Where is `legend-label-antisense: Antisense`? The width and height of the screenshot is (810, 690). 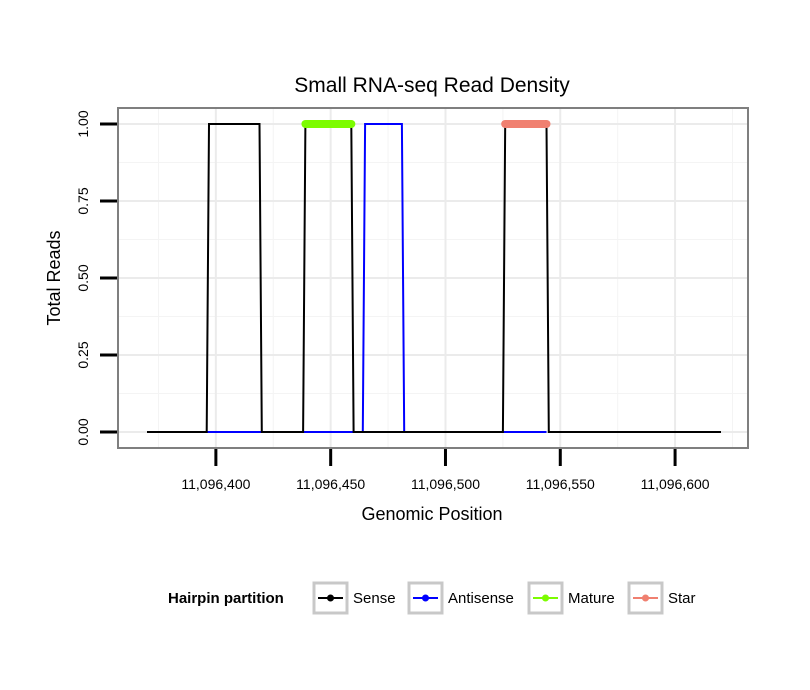
legend-label-antisense: Antisense is located at coordinates (481, 598).